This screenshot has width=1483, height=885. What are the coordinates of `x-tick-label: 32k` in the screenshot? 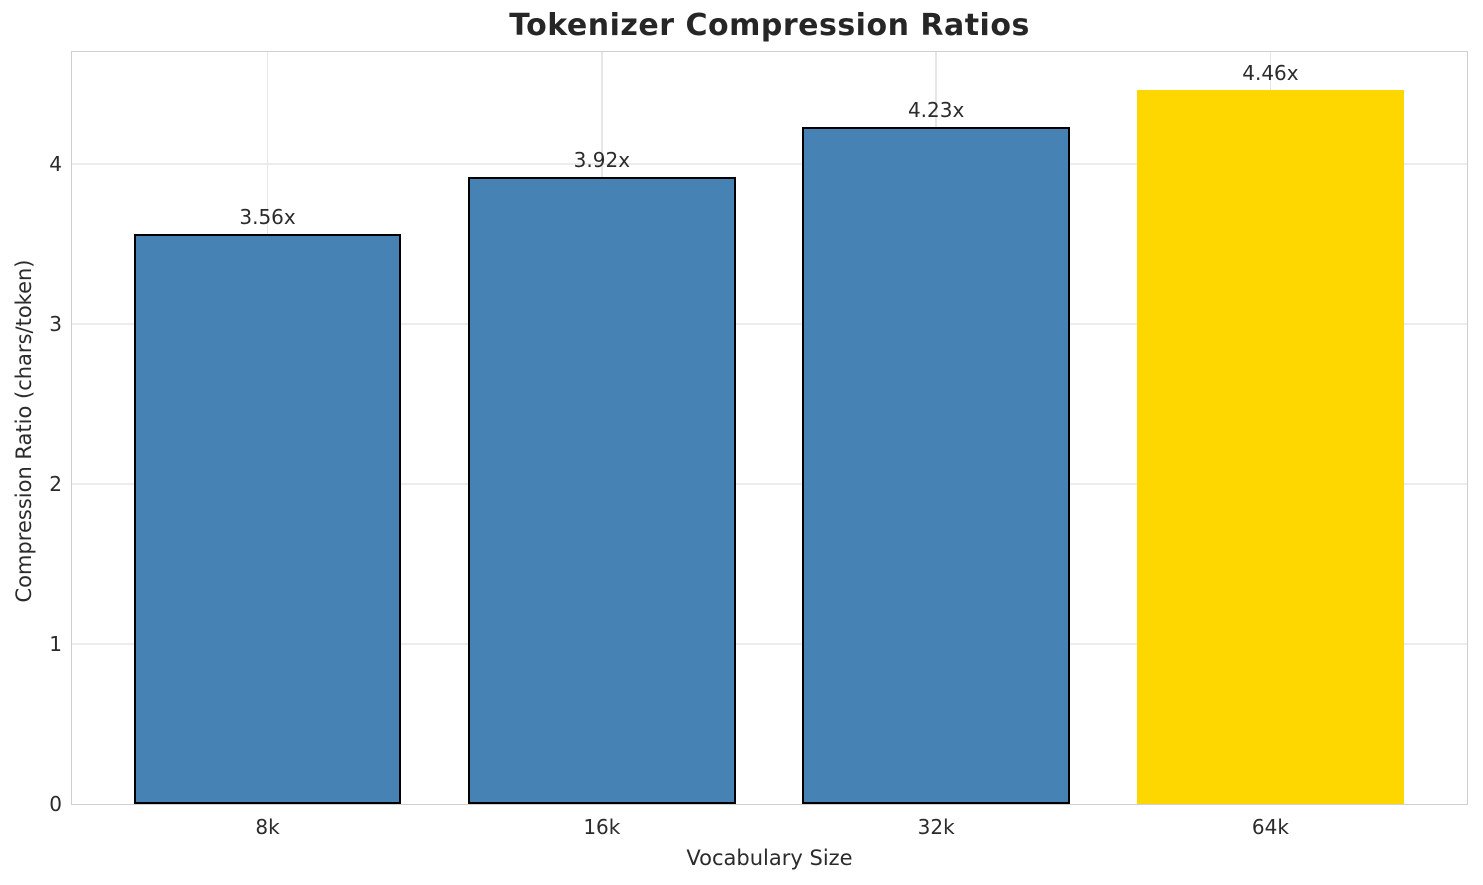 It's located at (936, 827).